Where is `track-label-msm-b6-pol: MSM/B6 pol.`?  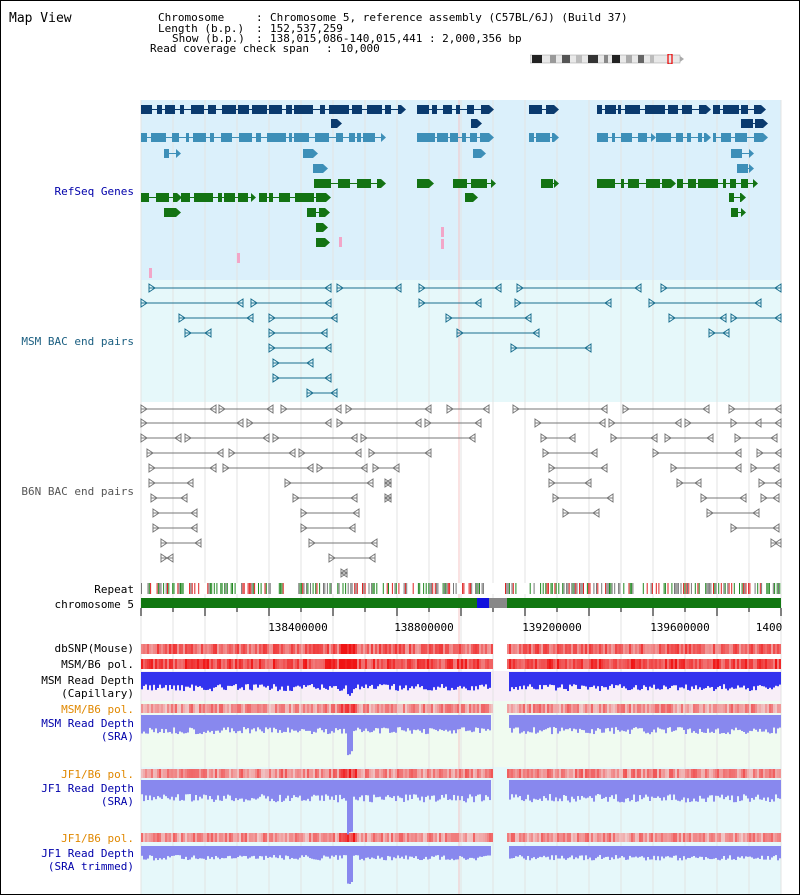
track-label-msm-b6-pol: MSM/B6 pol. is located at coordinates (97, 664).